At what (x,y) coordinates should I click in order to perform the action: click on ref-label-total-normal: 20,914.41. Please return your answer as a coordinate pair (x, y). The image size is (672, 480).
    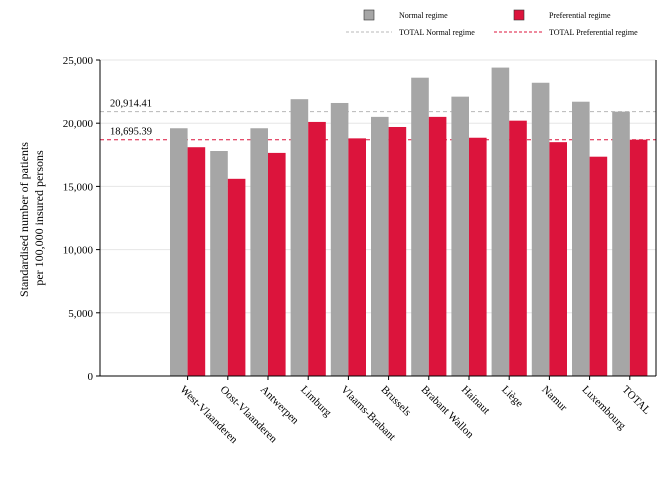
    Looking at the image, I should click on (131, 104).